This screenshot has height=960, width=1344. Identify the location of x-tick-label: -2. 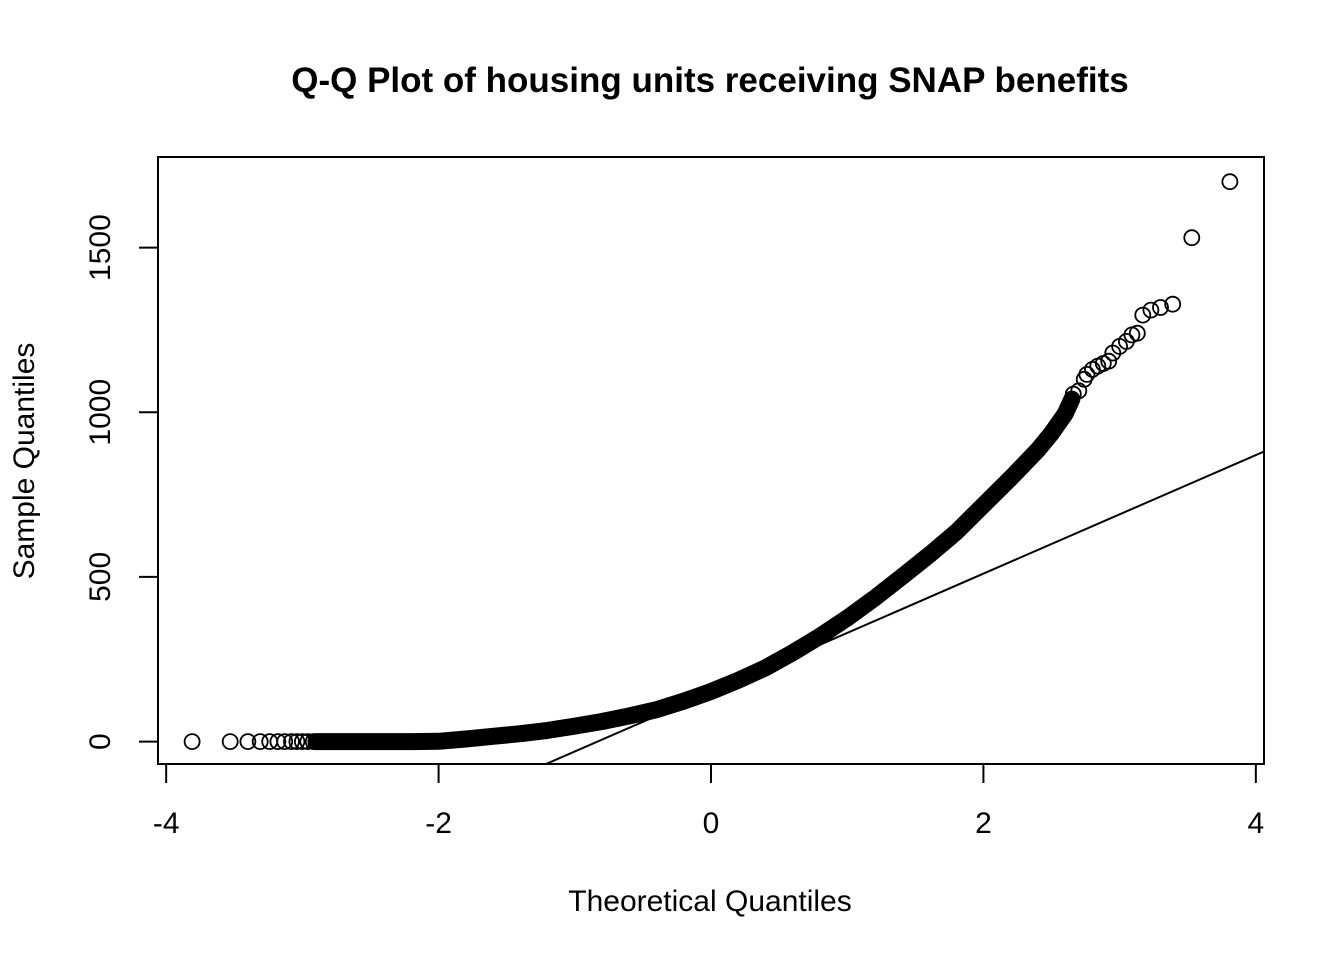
(438, 823).